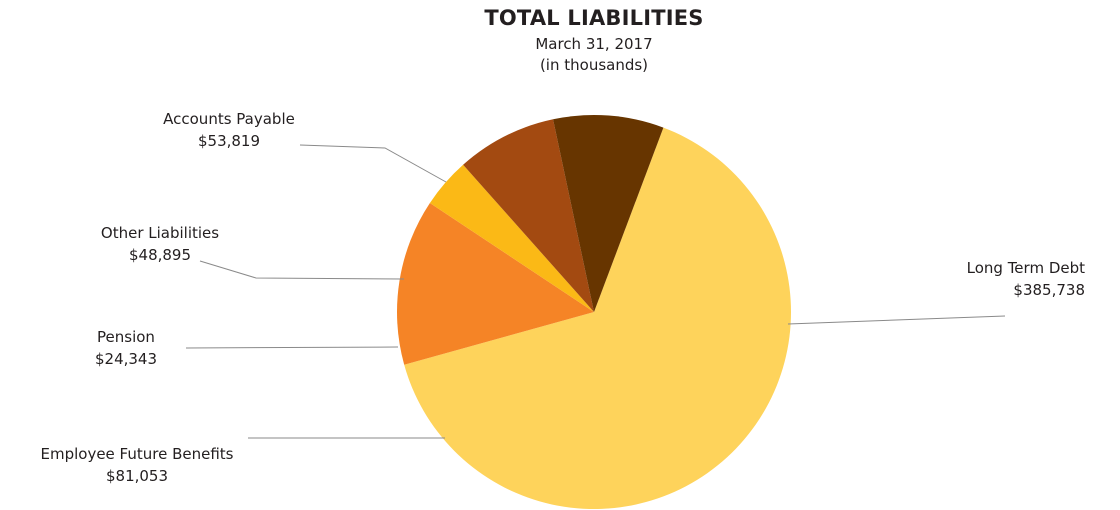 The image size is (1120, 510). I want to click on slice-label-long-term-debt-name: Long Term Debt, so click(1026, 268).